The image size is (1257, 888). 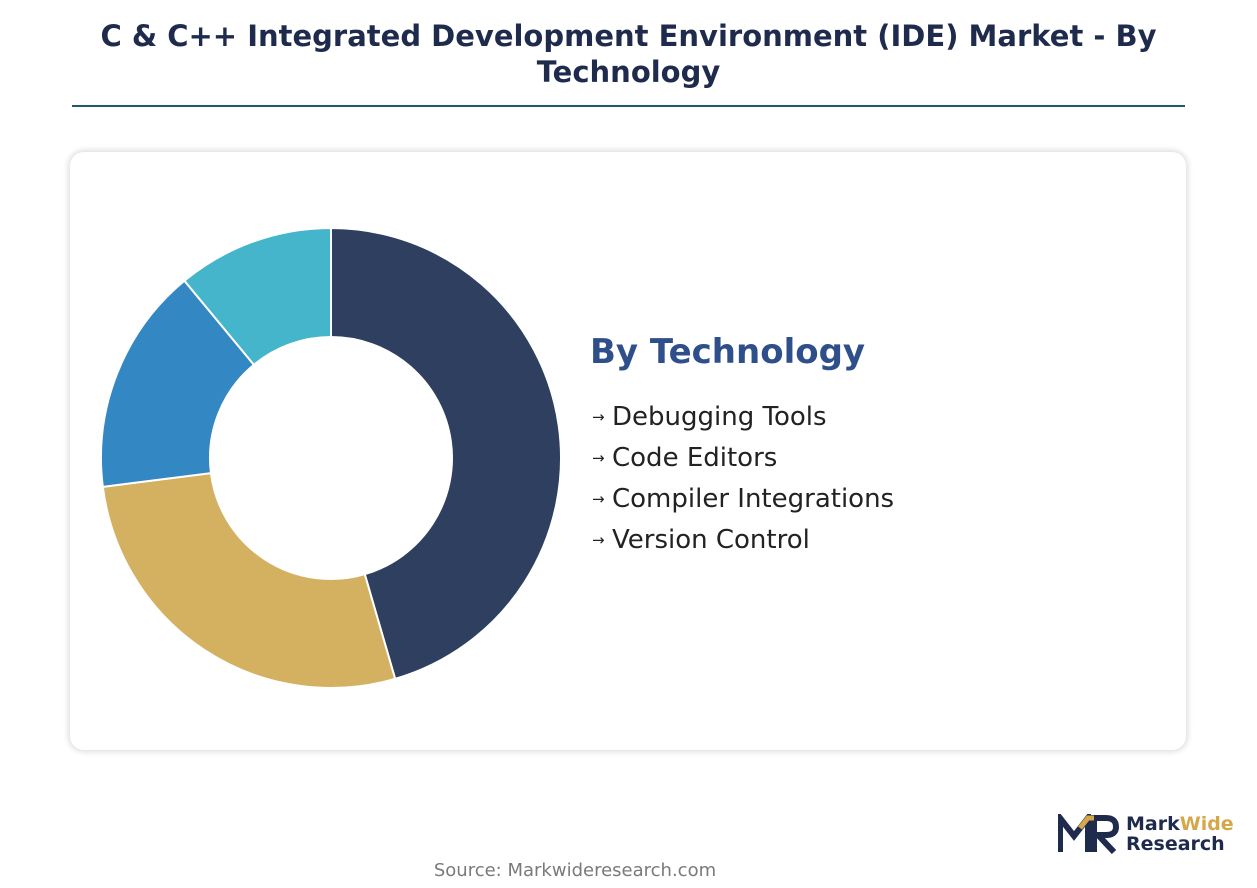 What do you see at coordinates (695, 458) in the screenshot?
I see `legend-item-label: Code Editors` at bounding box center [695, 458].